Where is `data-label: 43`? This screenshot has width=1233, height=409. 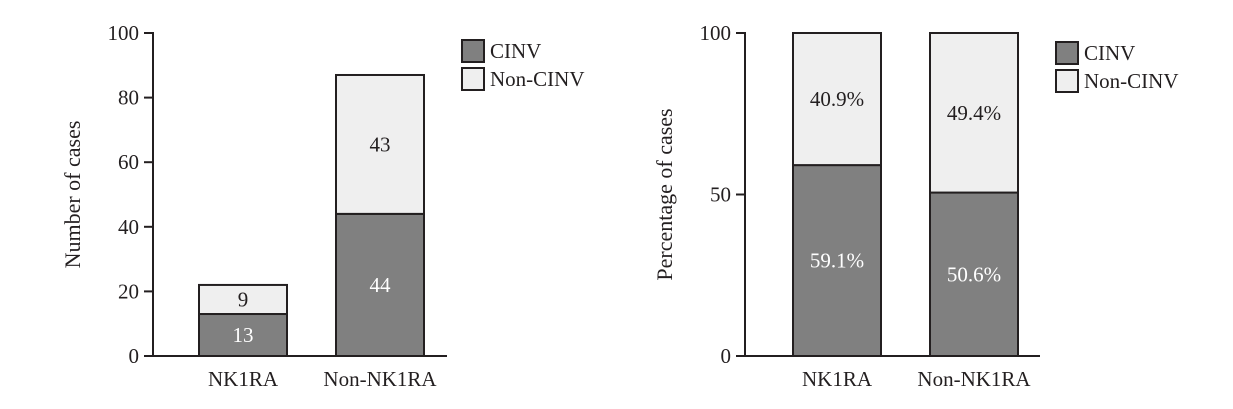 data-label: 43 is located at coordinates (380, 144).